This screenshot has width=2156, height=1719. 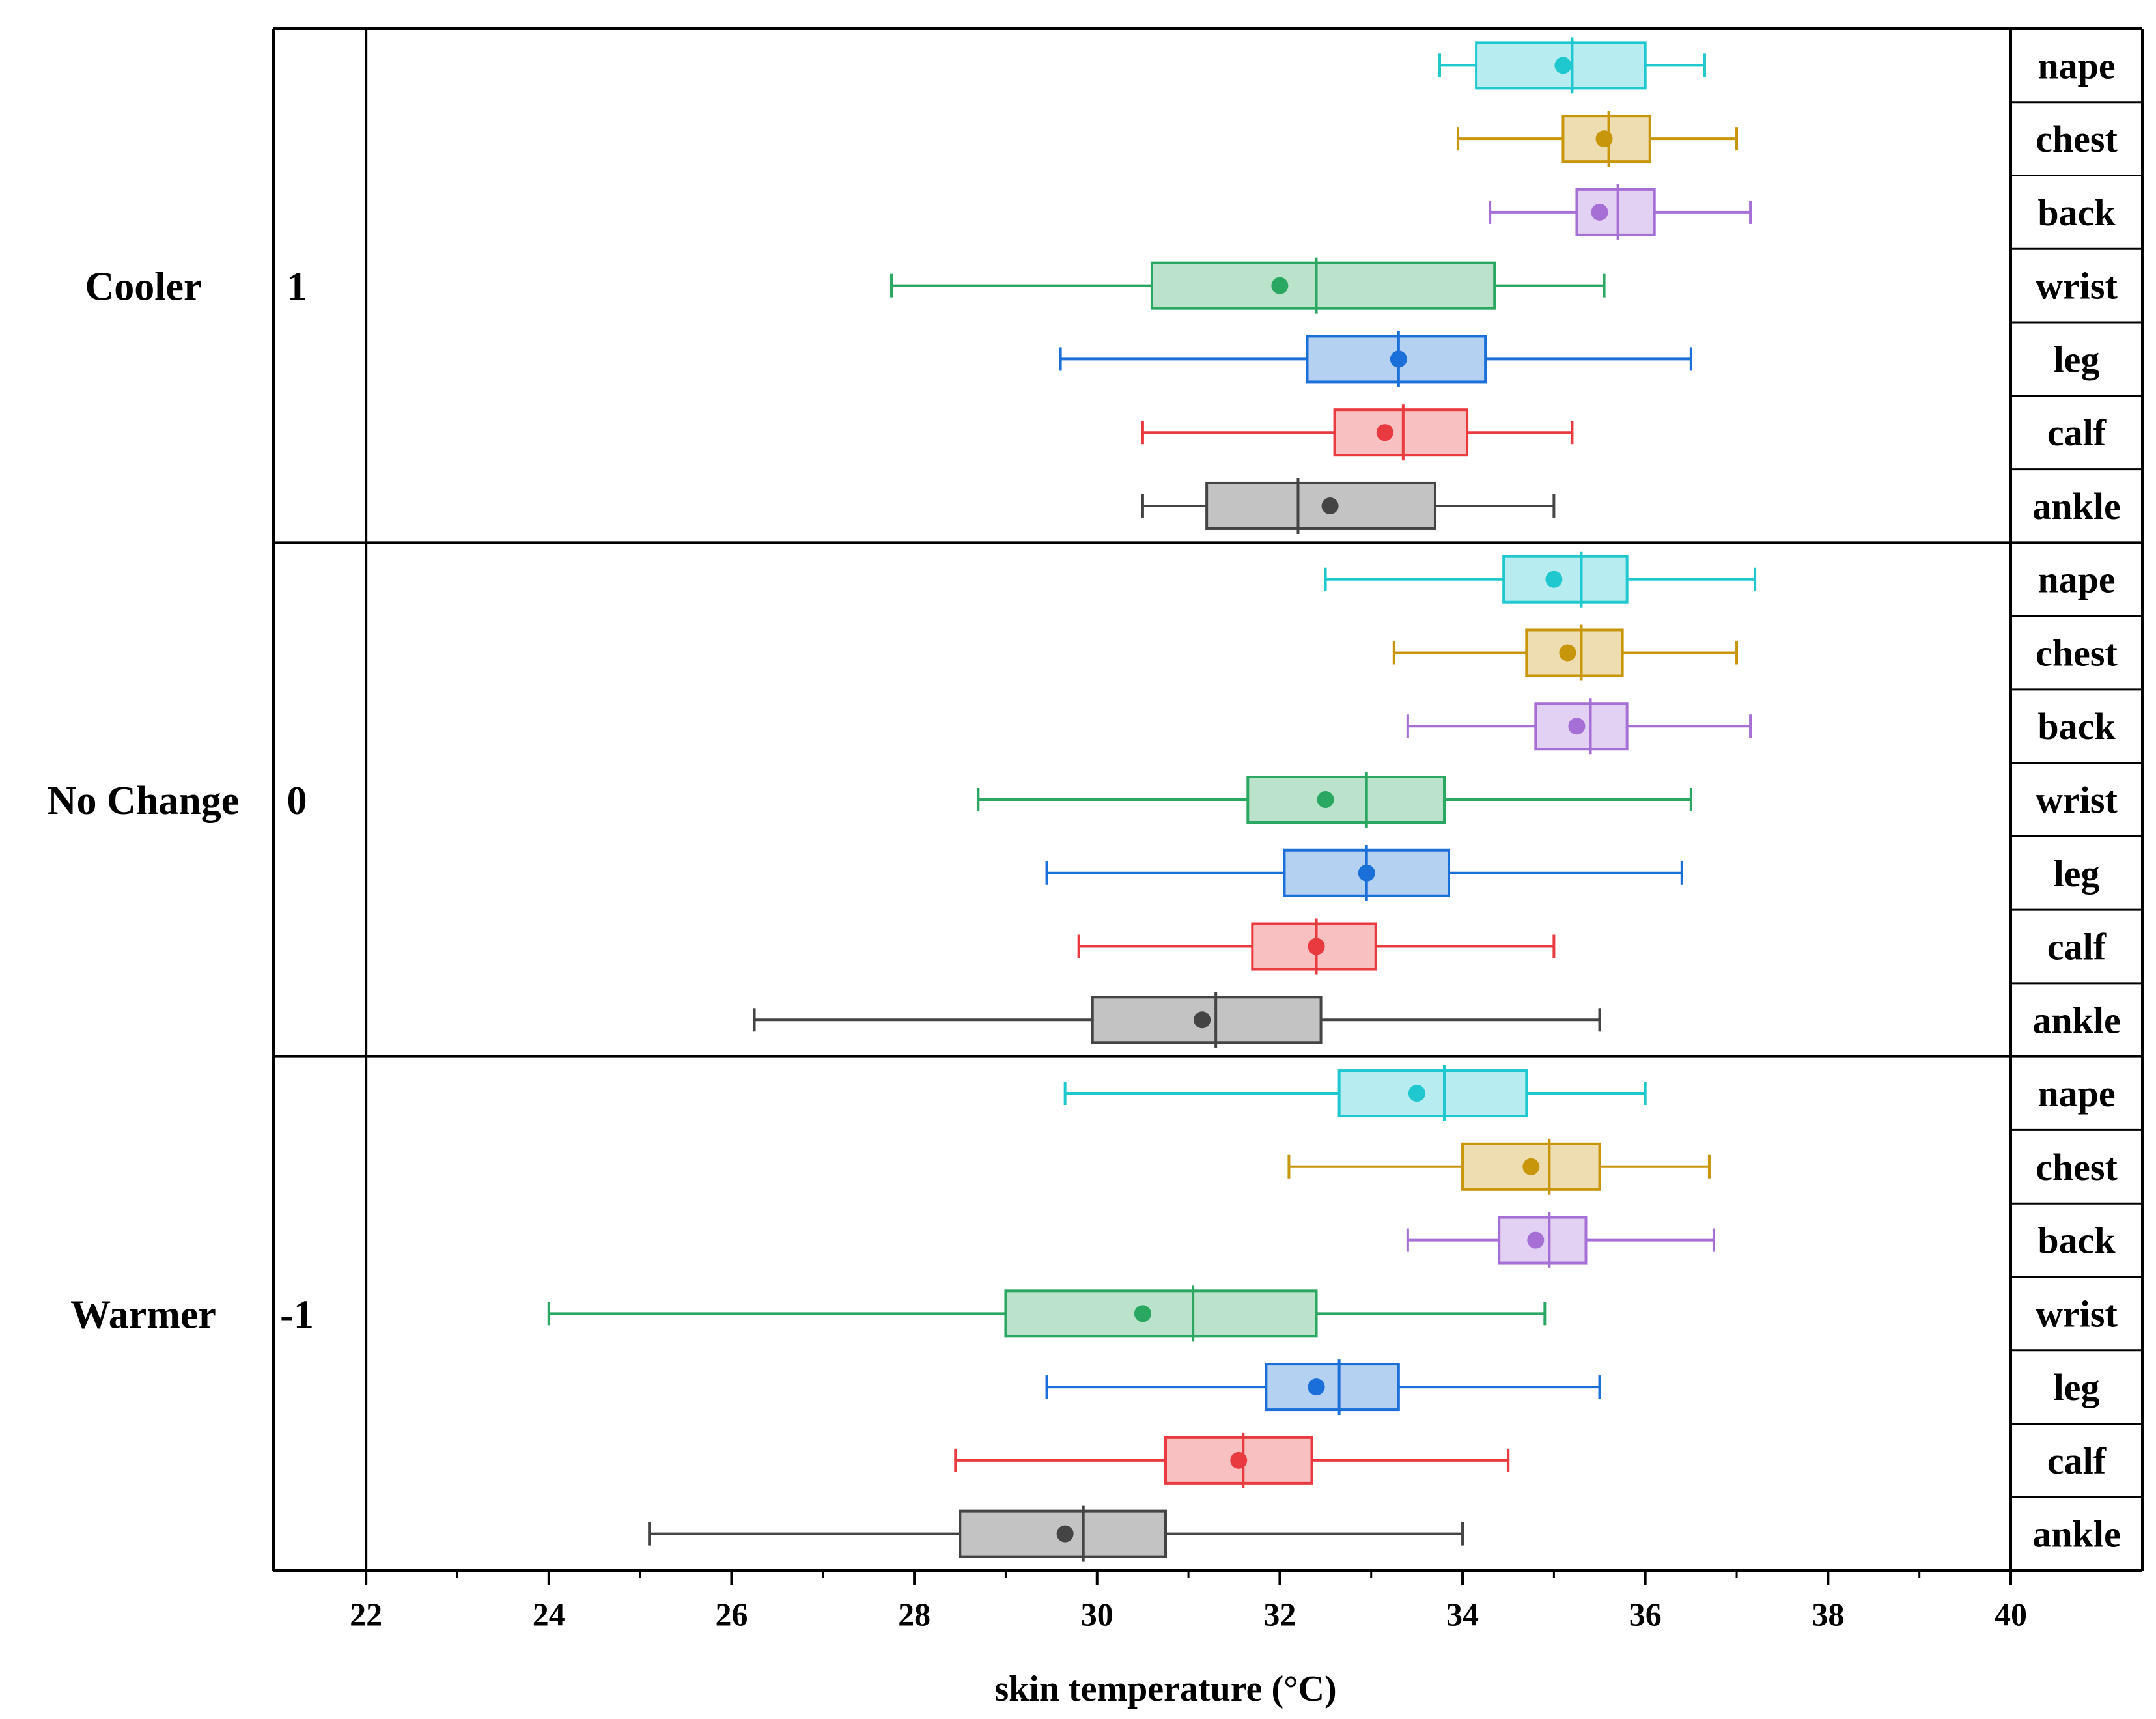 I want to click on box-cooler-back, so click(x=1621, y=212).